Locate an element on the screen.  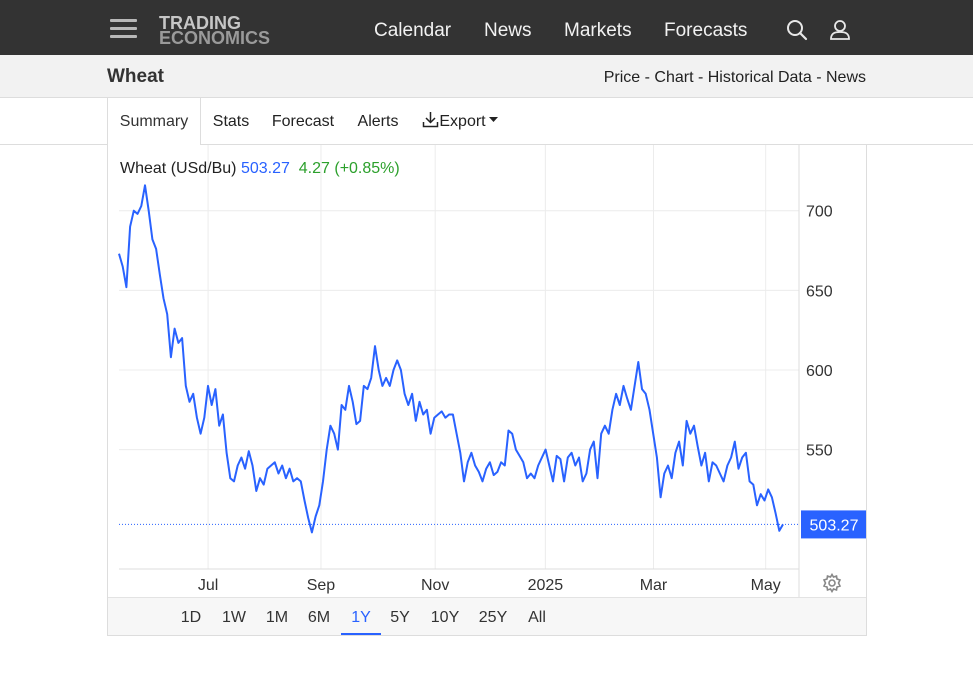
logo-line-2: ECONOMICS is located at coordinates (215, 38).